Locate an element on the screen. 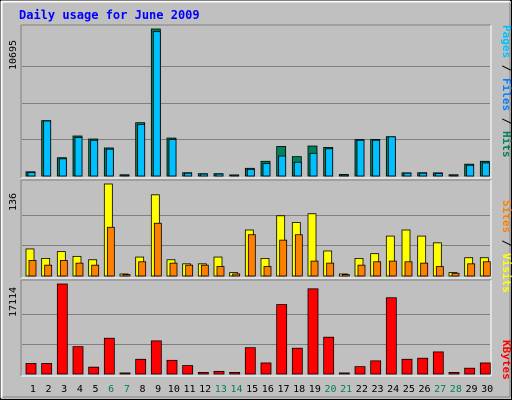 The image size is (512, 405). x-tick-label-day-23: 23 is located at coordinates (377, 389).